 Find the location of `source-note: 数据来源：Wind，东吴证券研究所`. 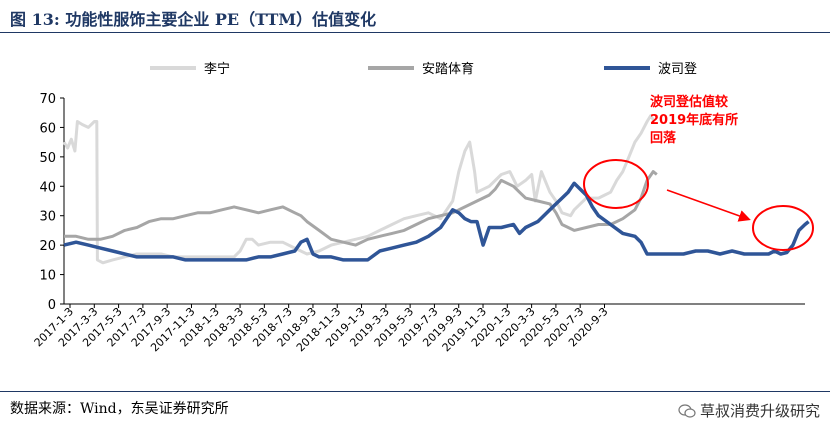

source-note: 数据来源：Wind，东吴证券研究所 is located at coordinates (119, 409).